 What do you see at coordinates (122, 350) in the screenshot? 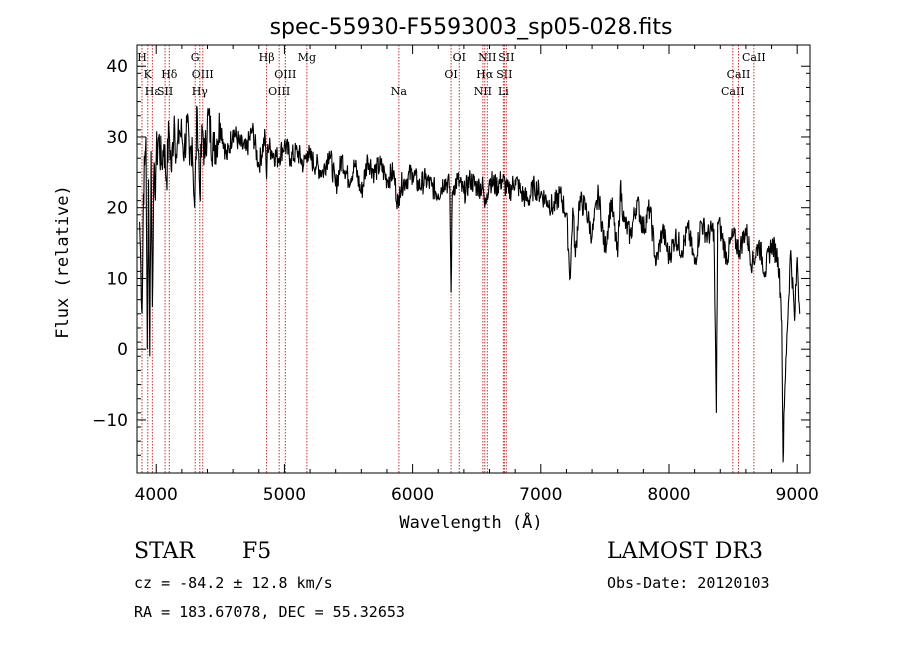
I see `y-tick-label: 0` at bounding box center [122, 350].